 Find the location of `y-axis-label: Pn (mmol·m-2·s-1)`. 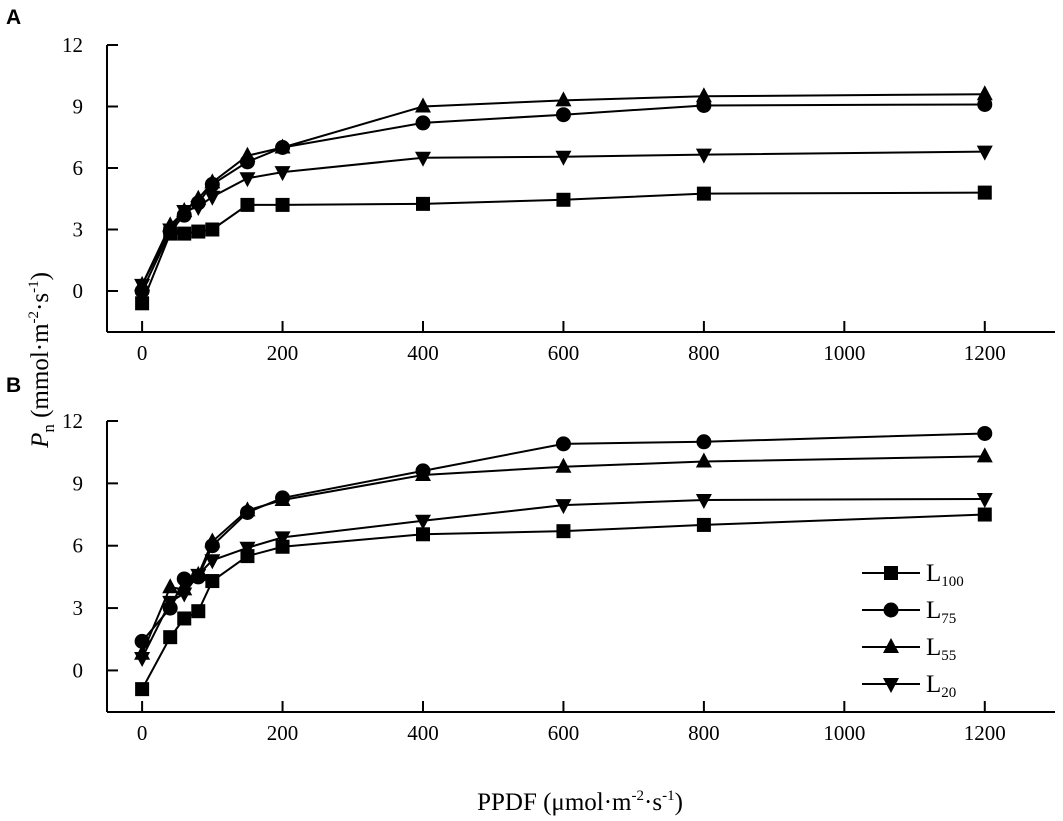

y-axis-label: Pn (mmol·m-2·s-1) is located at coordinates (42, 360).